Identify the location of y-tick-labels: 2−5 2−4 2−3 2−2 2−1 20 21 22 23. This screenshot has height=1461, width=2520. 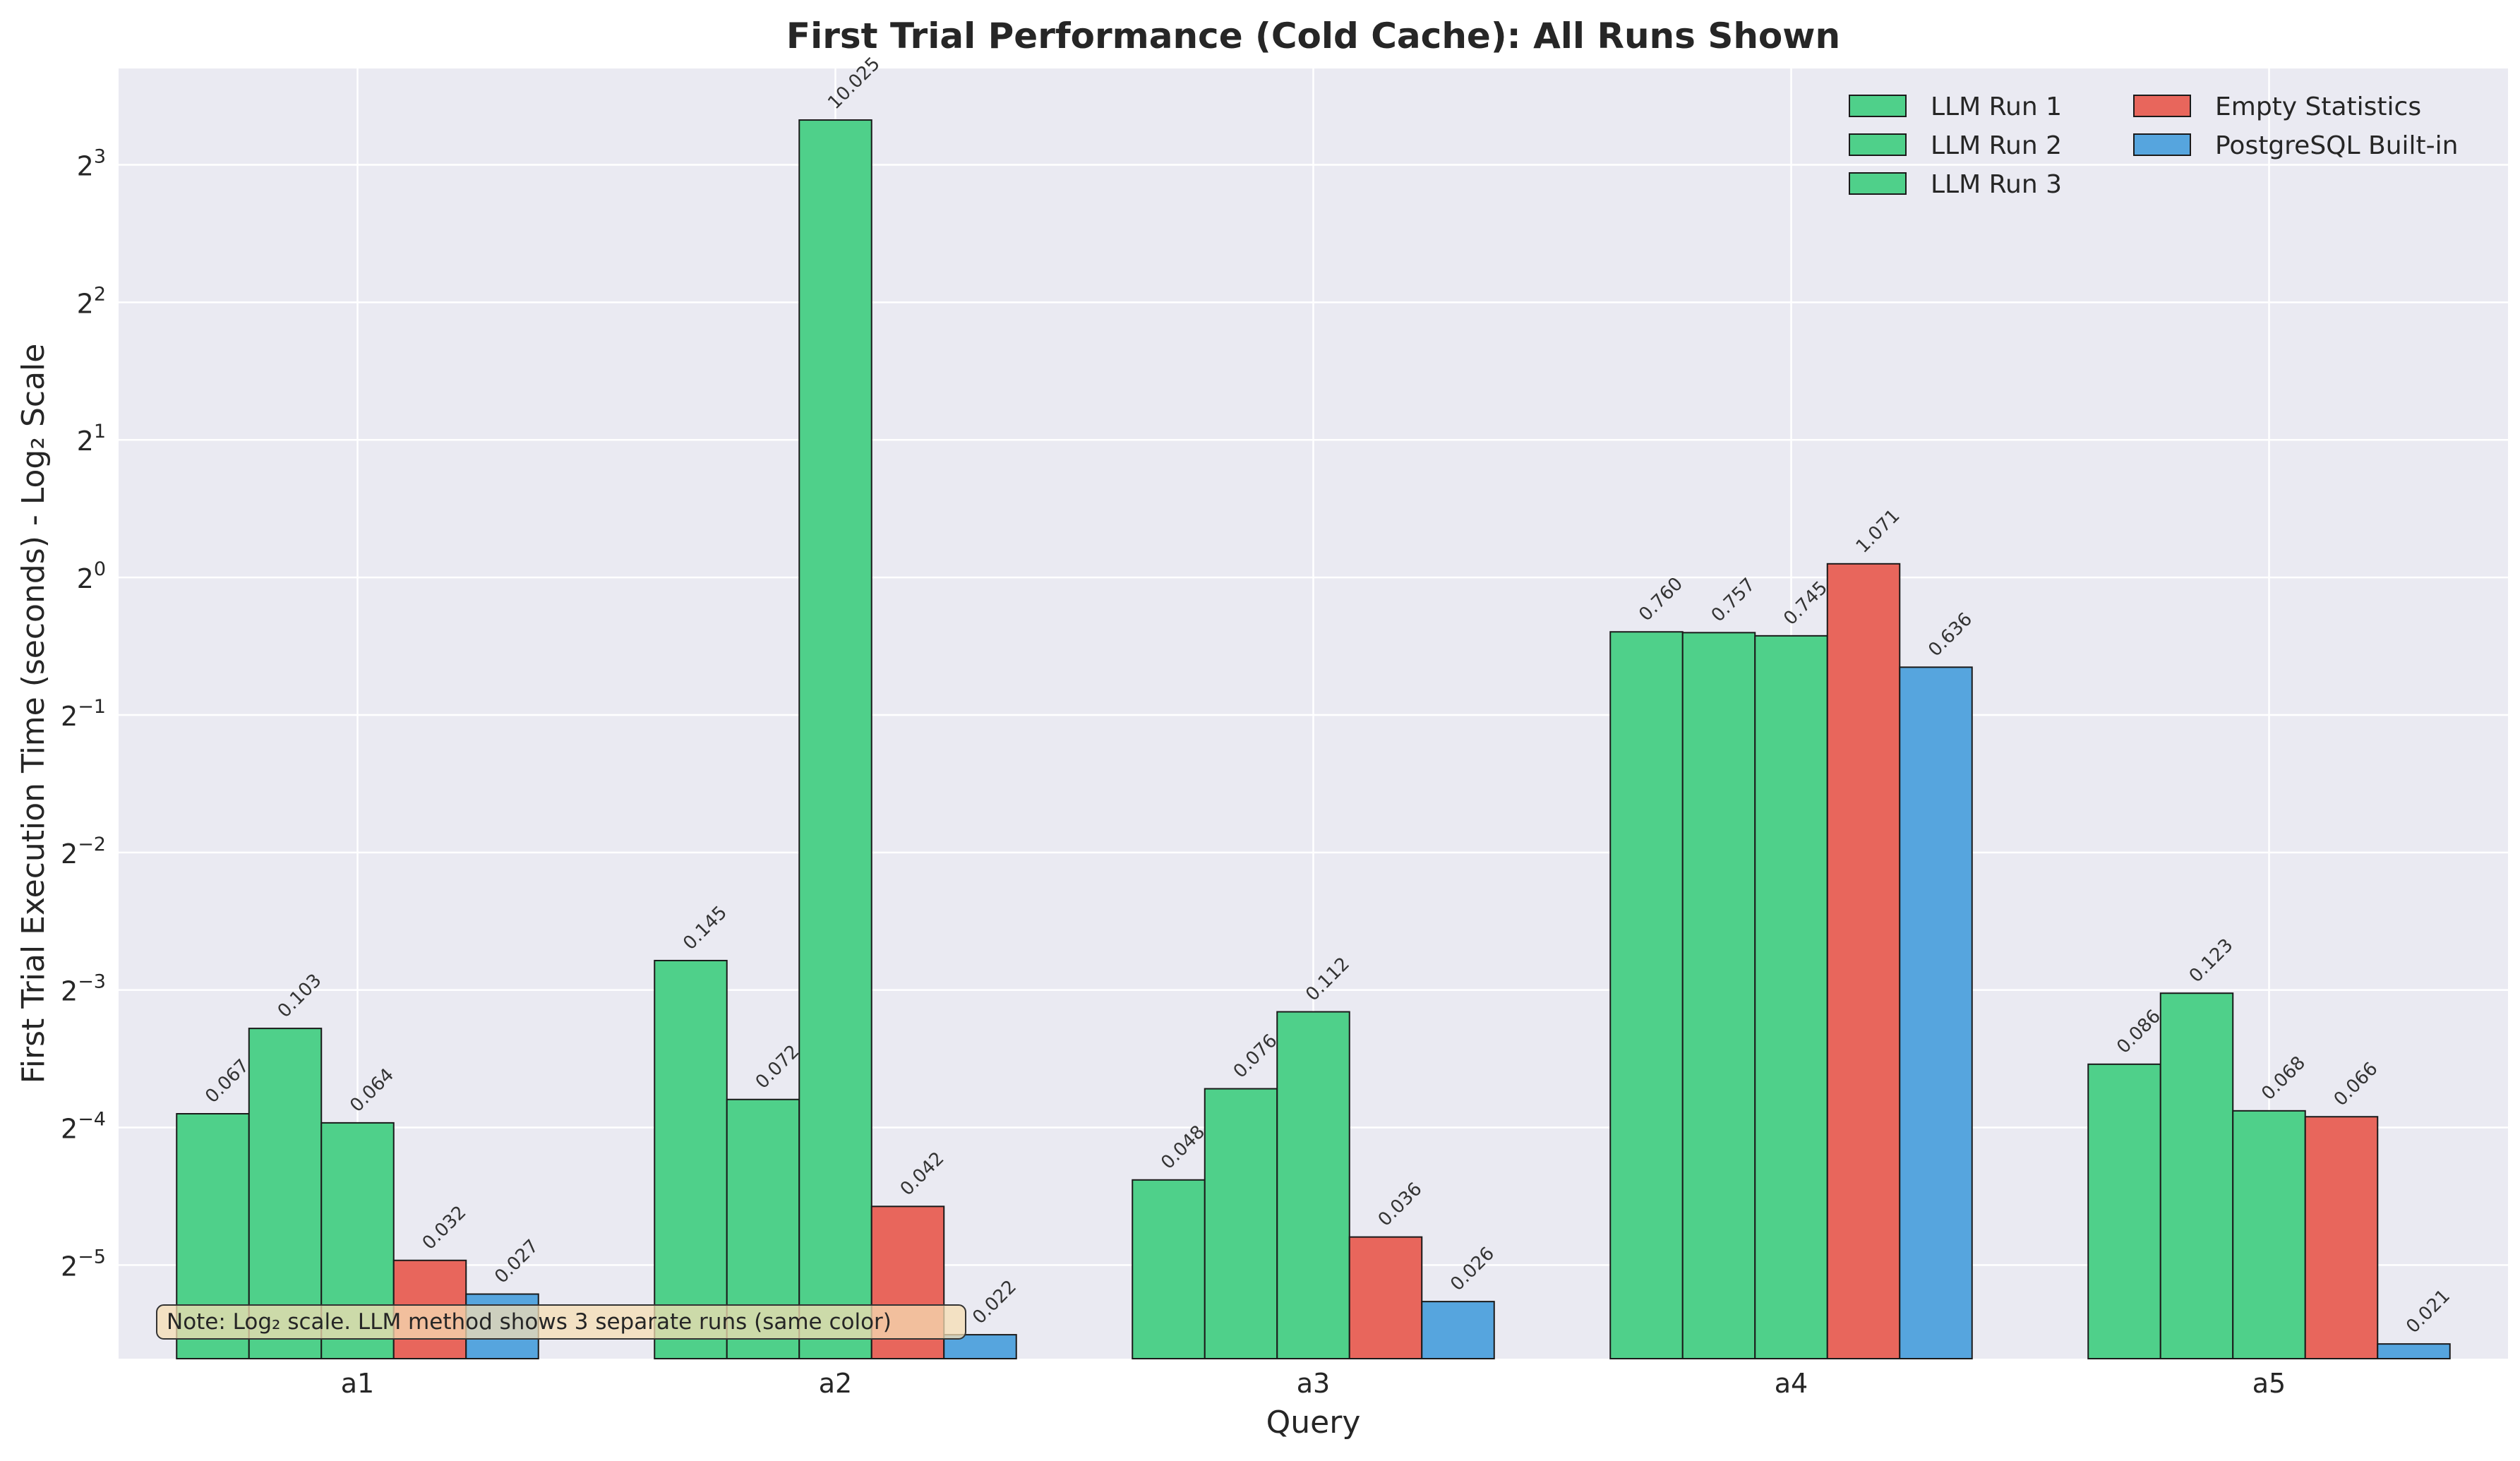
(84, 713).